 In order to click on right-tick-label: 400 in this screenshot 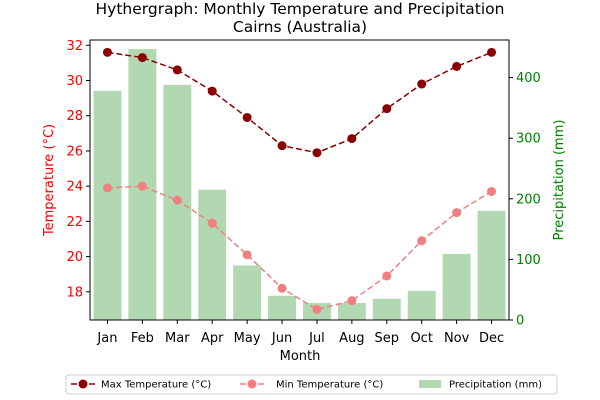, I will do `click(528, 78)`.